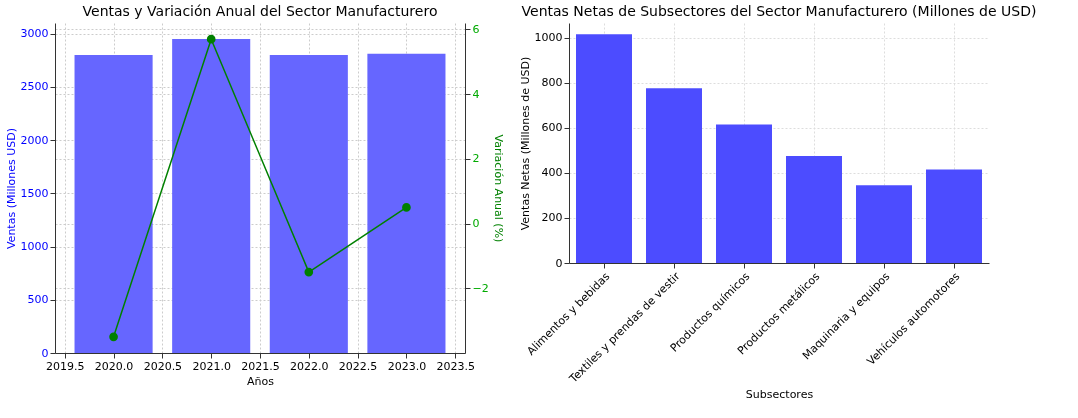 The image size is (1078, 418). Describe the element at coordinates (11, 188) in the screenshot. I see `y-axis-title: Ventas (Millones USD)` at that location.